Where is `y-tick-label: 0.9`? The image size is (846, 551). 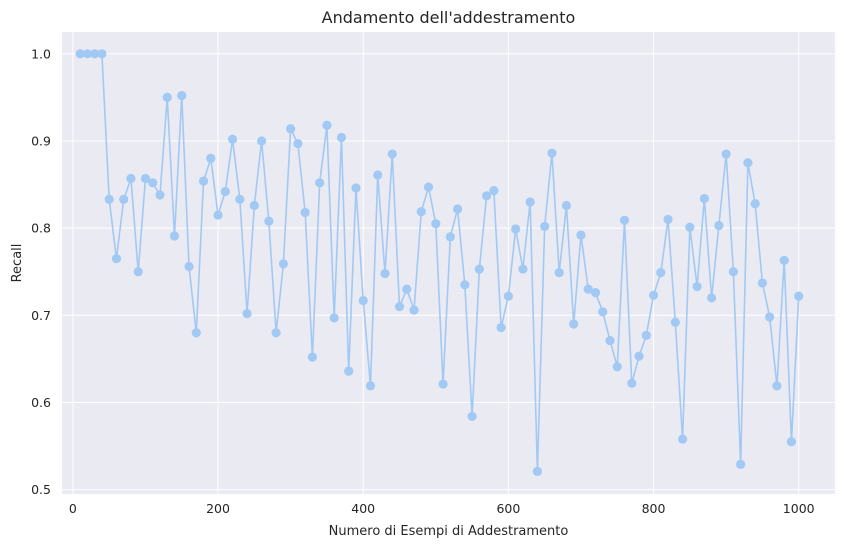
y-tick-label: 0.9 is located at coordinates (41, 140).